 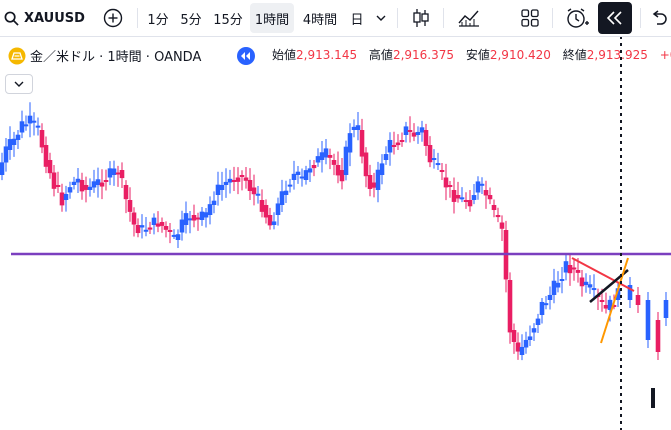 What do you see at coordinates (423, 55) in the screenshot?
I see `high-value: 2,916.375` at bounding box center [423, 55].